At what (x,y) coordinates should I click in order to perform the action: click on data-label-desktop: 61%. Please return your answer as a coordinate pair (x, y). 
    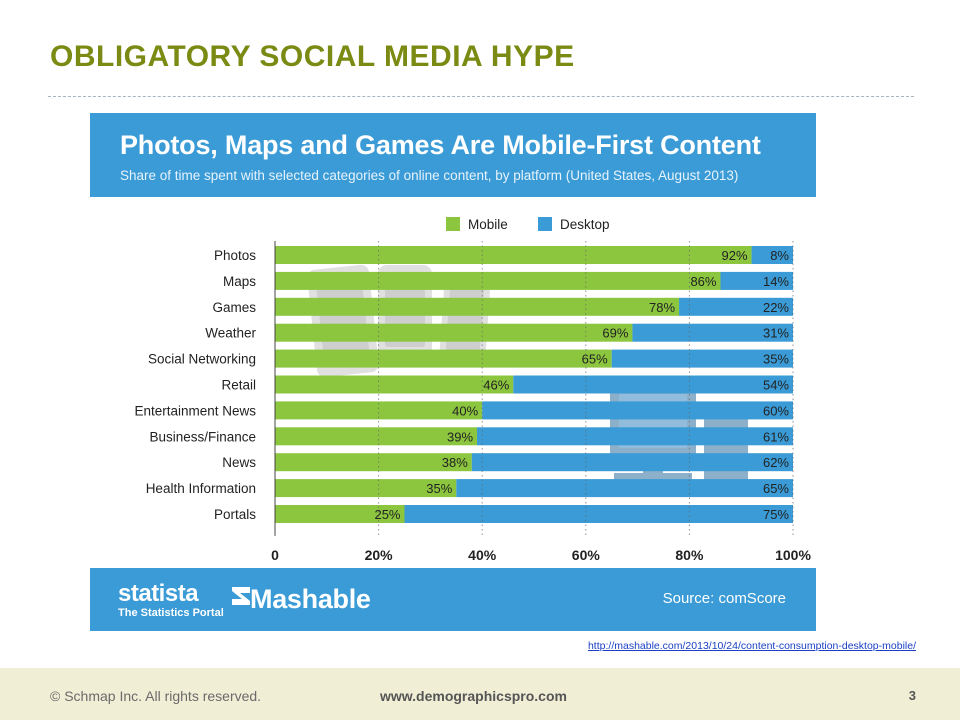
    Looking at the image, I should click on (776, 436).